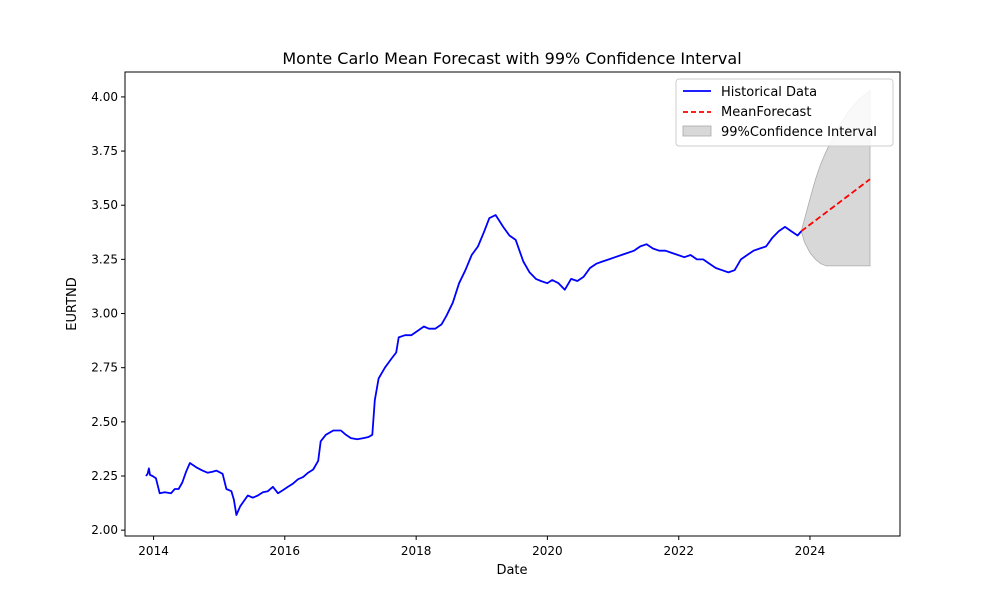 Image resolution: width=1000 pixels, height=600 pixels. Describe the element at coordinates (481, 547) in the screenshot. I see `x-axis: 2014 2016 2018 2020 2022 2024` at that location.